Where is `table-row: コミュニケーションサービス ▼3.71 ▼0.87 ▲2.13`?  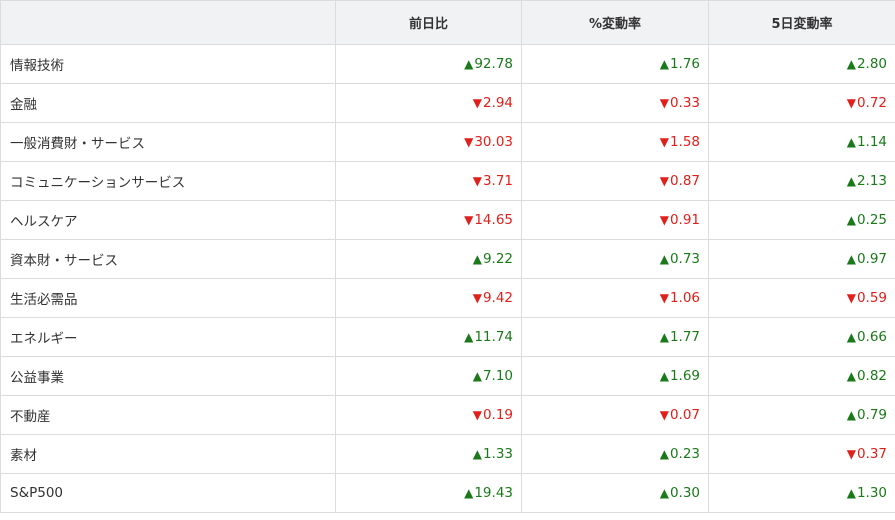
table-row: コミュニケーションサービス ▼3.71 ▼0.87 ▲2.13 is located at coordinates (447, 181).